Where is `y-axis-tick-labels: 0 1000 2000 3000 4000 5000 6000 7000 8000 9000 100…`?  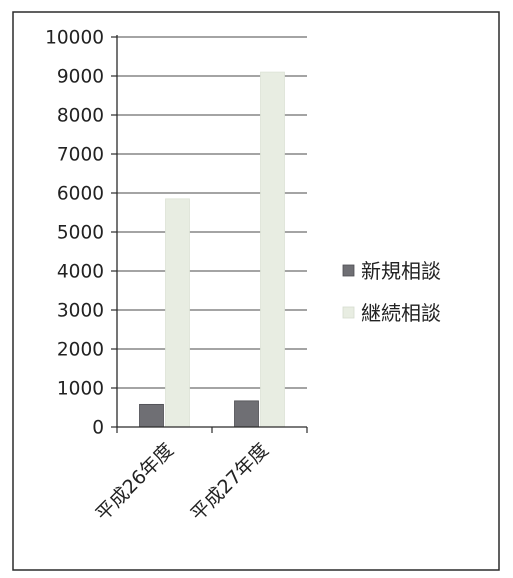 y-axis-tick-labels: 0 1000 2000 3000 4000 5000 6000 7000 8000 9000 100… is located at coordinates (74, 233).